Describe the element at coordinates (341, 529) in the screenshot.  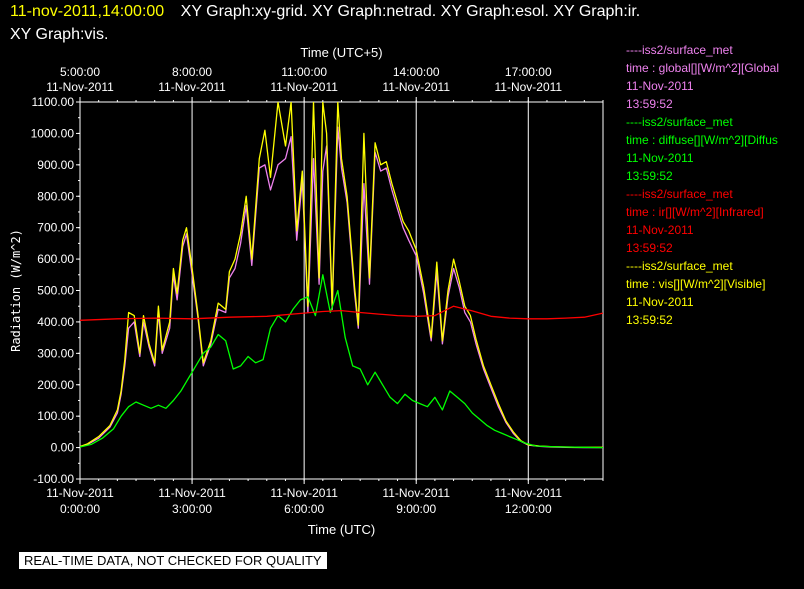
I see `x-axis-label: Time (UTC)` at that location.